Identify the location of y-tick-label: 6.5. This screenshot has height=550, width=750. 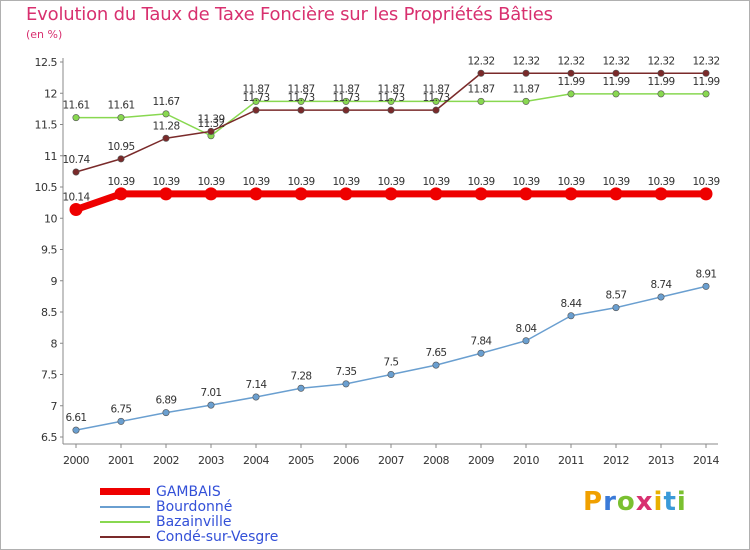
(49, 437).